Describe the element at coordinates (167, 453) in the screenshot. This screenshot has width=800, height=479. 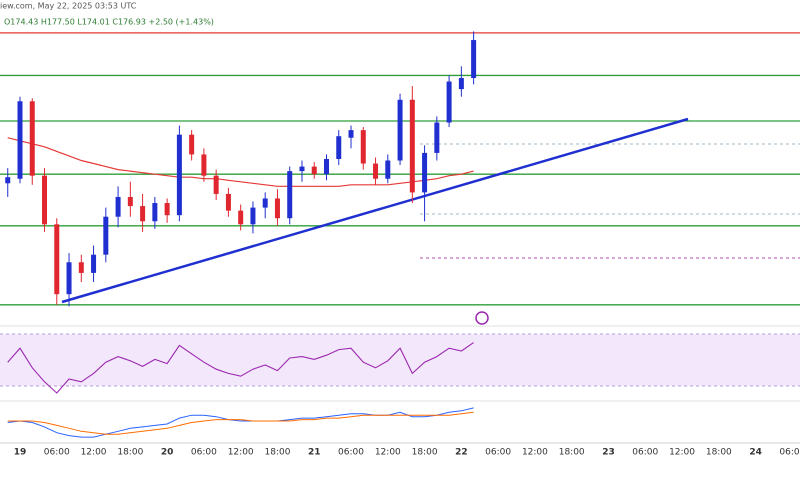
I see `x-tick-label: 20` at that location.